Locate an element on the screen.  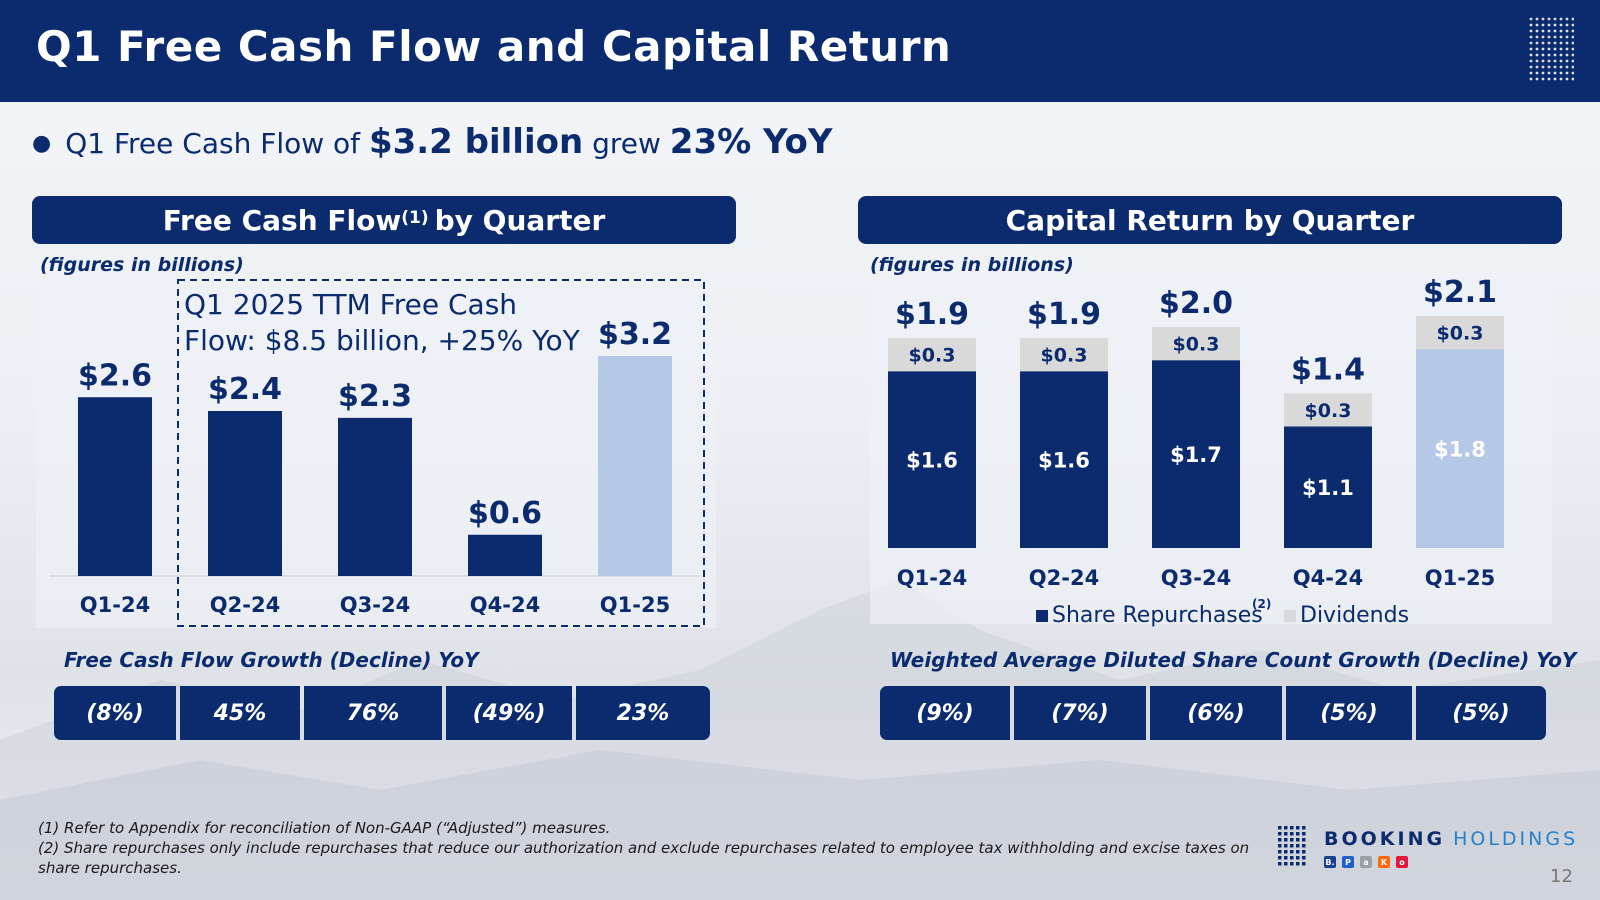
share-count-growth-cell: (6%) is located at coordinates (1216, 713).